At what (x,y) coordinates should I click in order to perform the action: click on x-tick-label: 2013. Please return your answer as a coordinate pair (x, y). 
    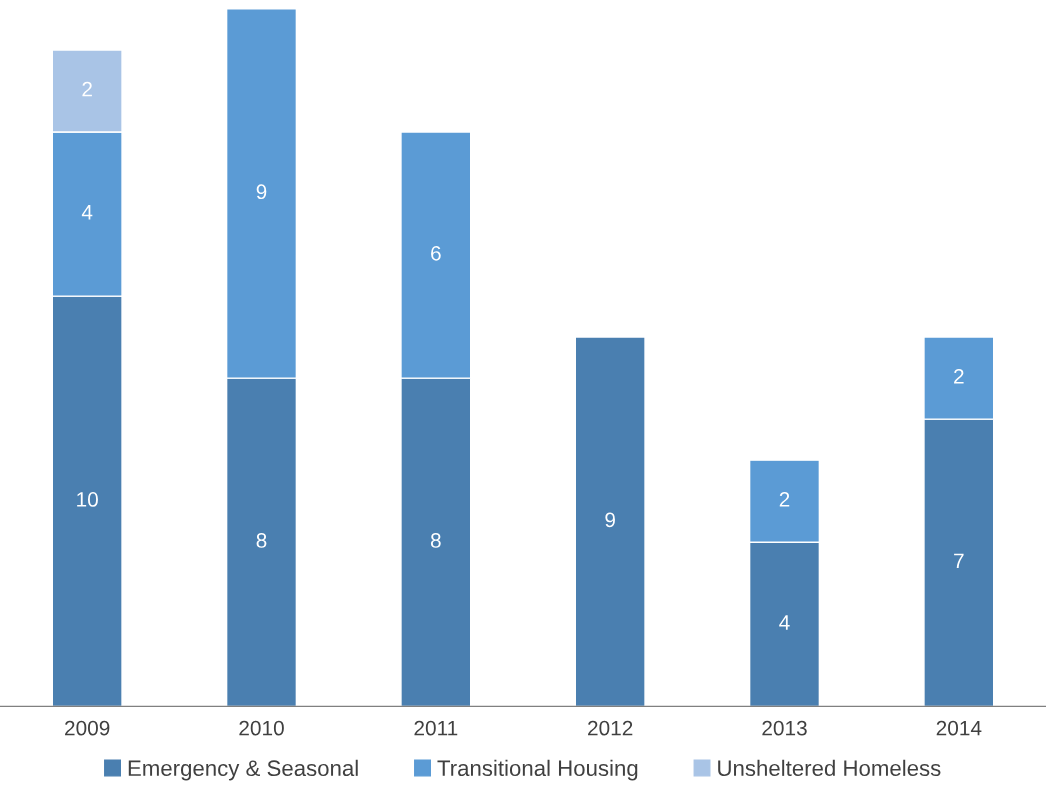
    Looking at the image, I should click on (784, 728).